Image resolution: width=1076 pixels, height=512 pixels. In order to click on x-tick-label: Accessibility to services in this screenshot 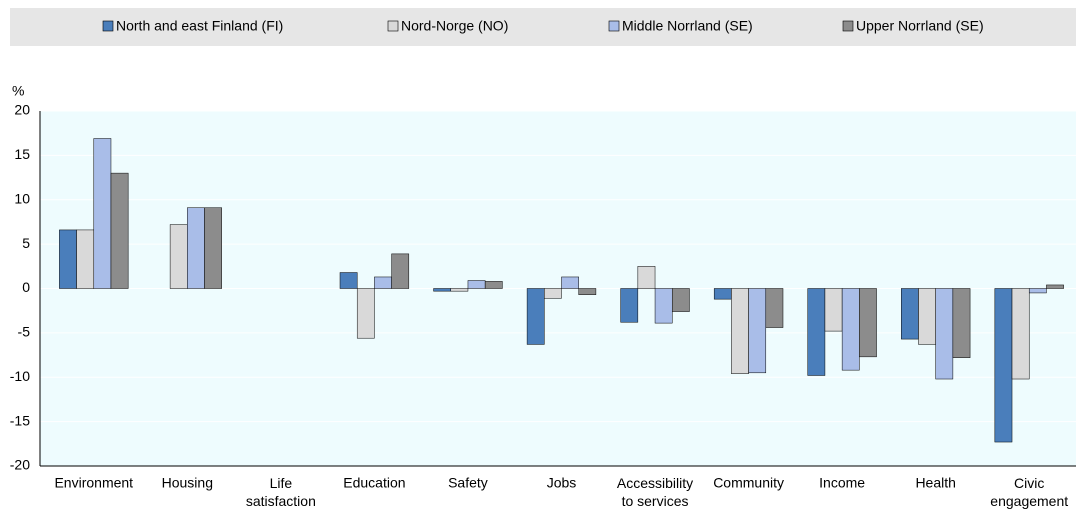, I will do `click(655, 492)`.